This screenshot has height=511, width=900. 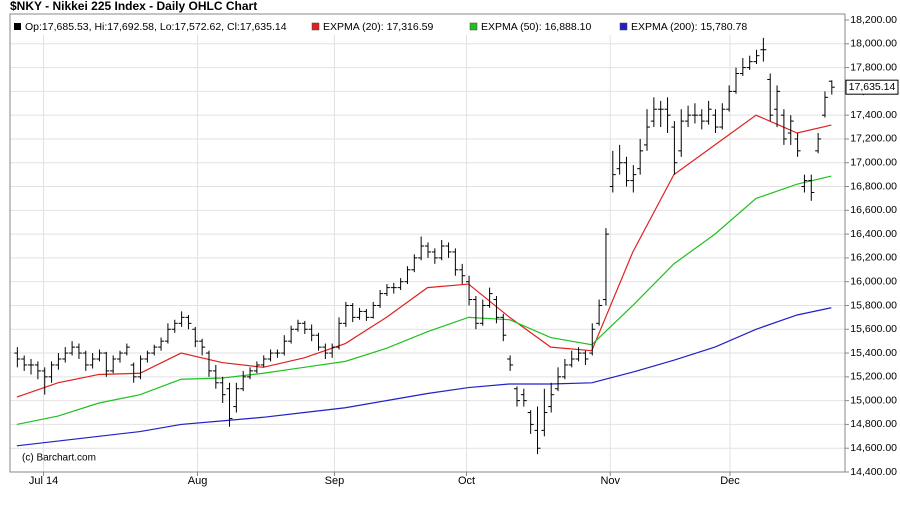 I want to click on y-tick-label: 16,600.00, so click(x=873, y=210).